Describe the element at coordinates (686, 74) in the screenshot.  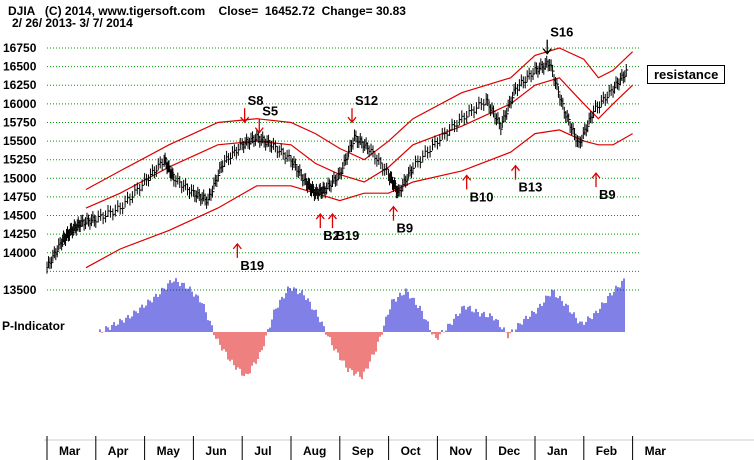
I see `resistance-label-box: resistance` at that location.